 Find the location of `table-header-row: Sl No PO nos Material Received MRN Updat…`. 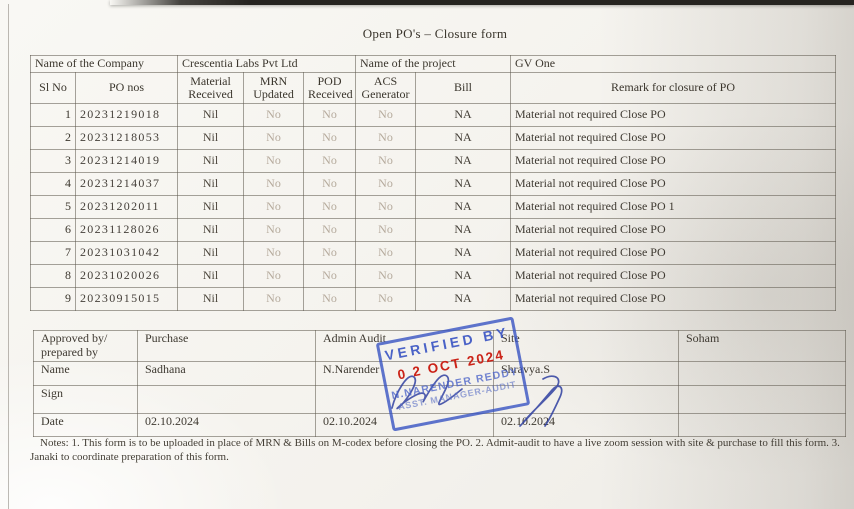

table-header-row: Sl No PO nos Material Received MRN Updat… is located at coordinates (433, 88).